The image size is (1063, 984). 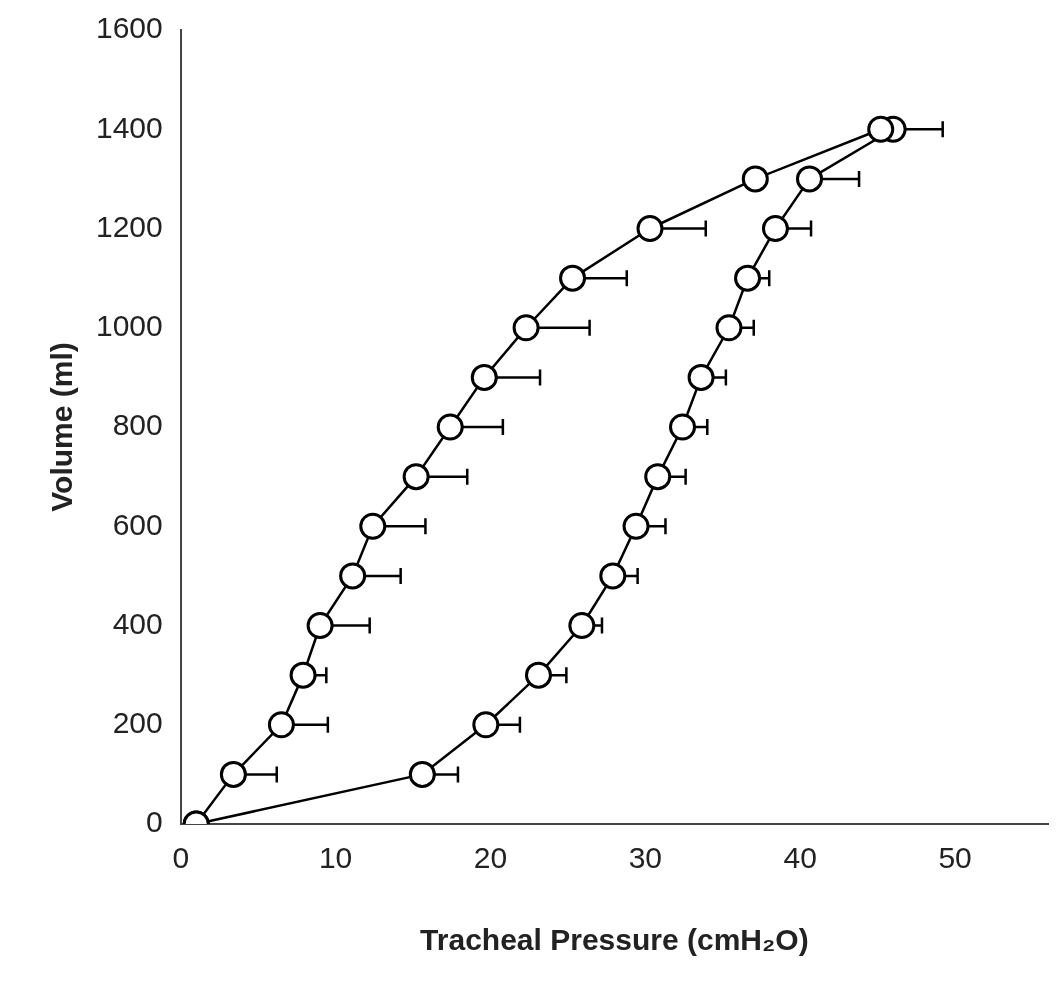 I want to click on x-axis-title: Tracheal Pressure (cmH₂O), so click(x=614, y=940).